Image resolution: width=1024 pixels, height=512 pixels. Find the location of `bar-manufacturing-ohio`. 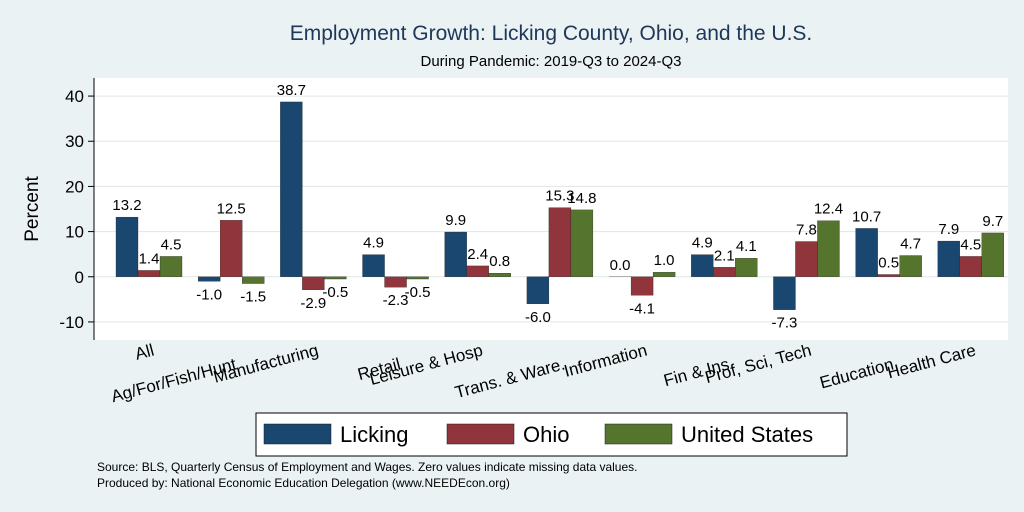

bar-manufacturing-ohio is located at coordinates (313, 283).